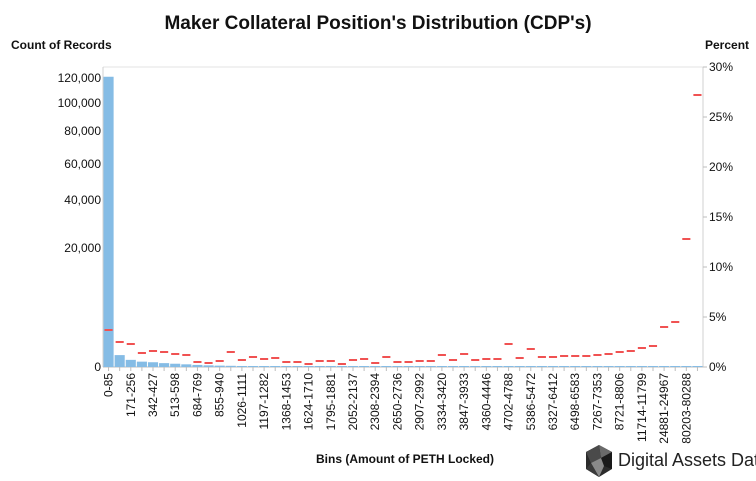  What do you see at coordinates (80, 222) in the screenshot?
I see `left-axis-ticks: 0 20,000 40,000 60,000 80,000 100,000 120,000` at bounding box center [80, 222].